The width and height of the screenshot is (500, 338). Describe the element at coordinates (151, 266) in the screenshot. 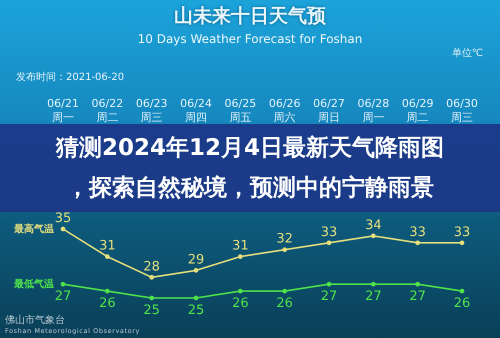

I see `data-label: 28` at that location.